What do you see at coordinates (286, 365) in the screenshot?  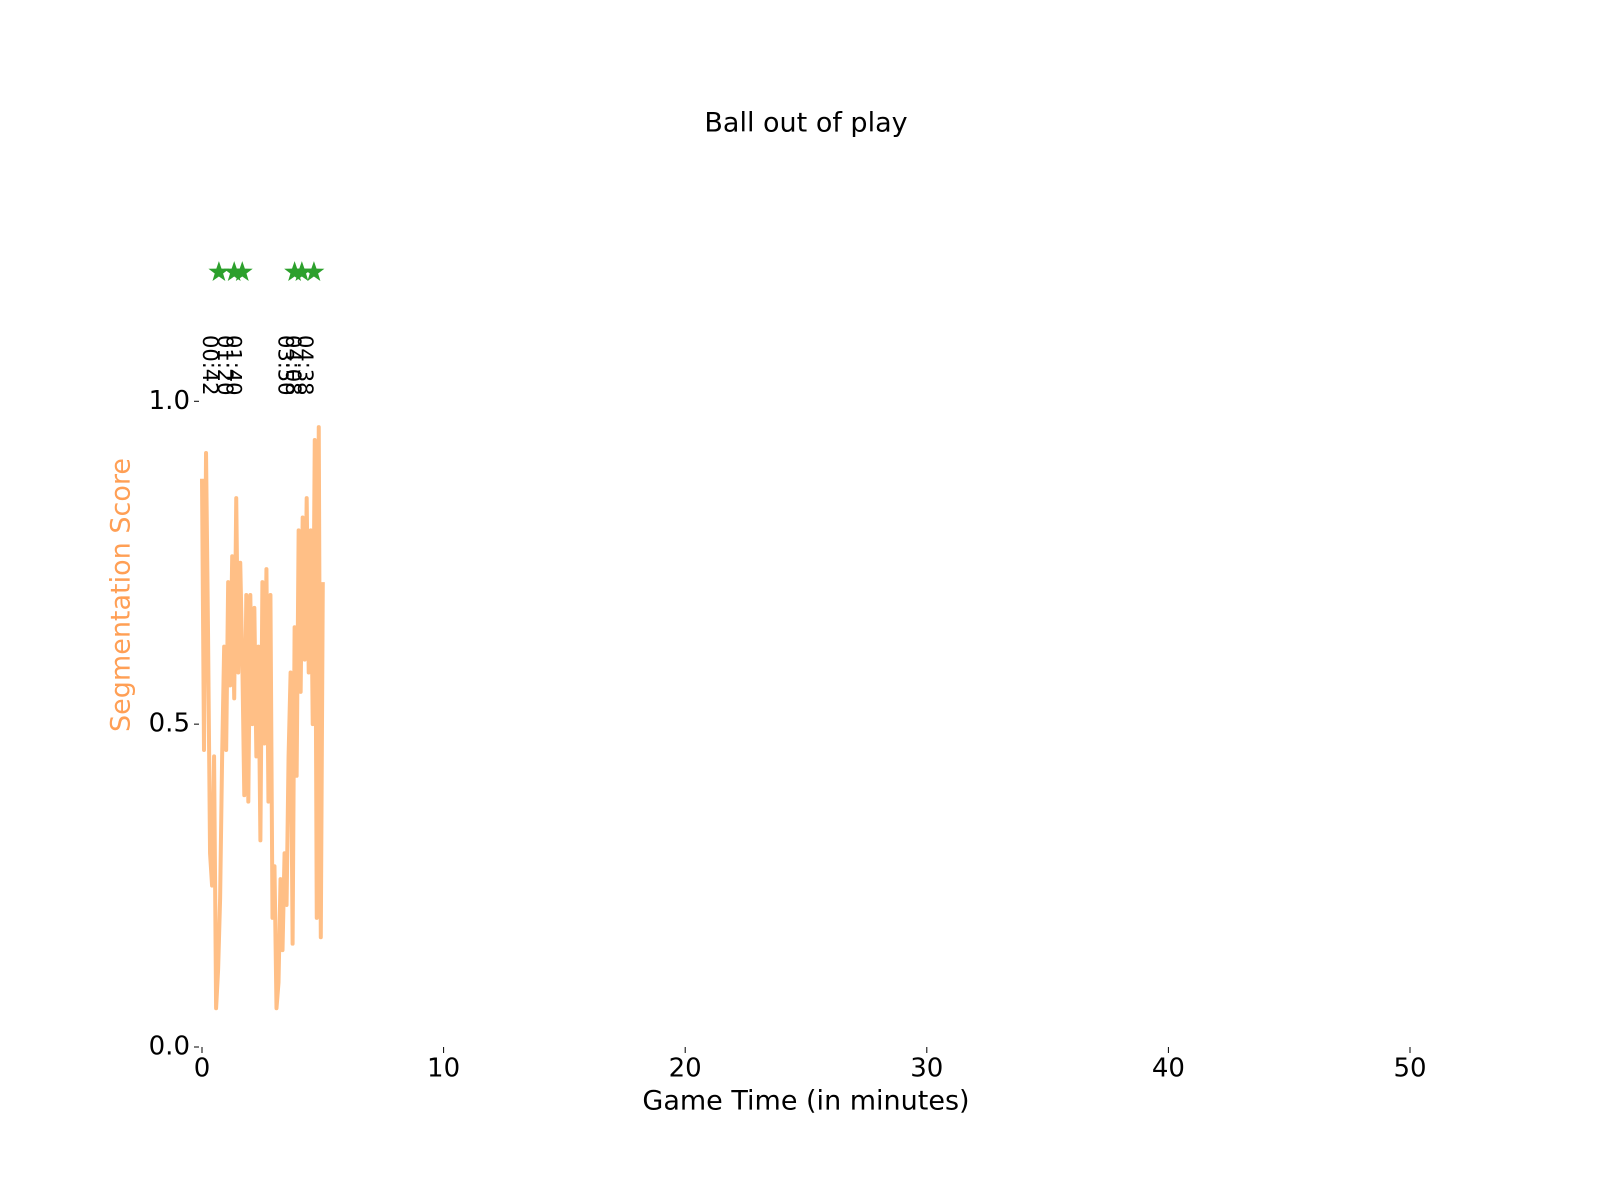 I see `event-label: 03:50` at bounding box center [286, 365].